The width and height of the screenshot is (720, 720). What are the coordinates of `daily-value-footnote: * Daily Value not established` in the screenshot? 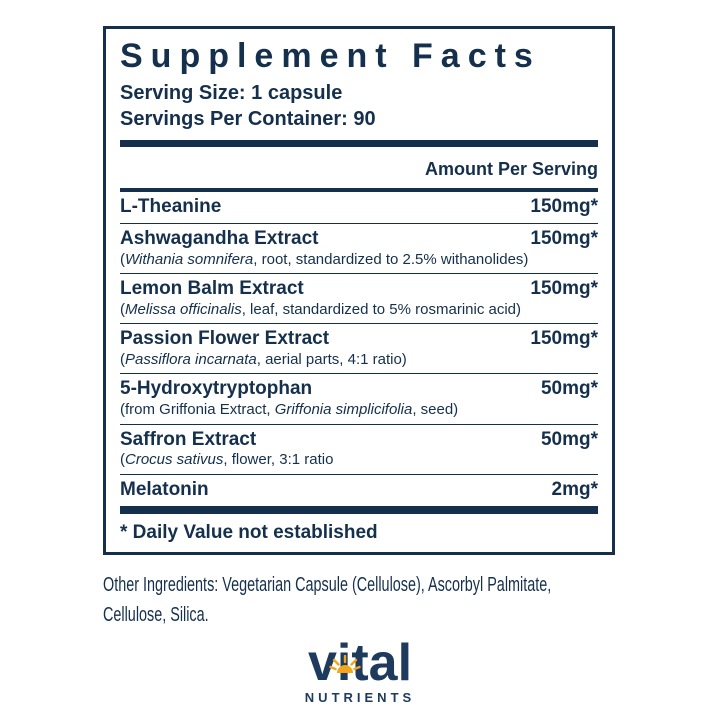 It's located at (249, 532).